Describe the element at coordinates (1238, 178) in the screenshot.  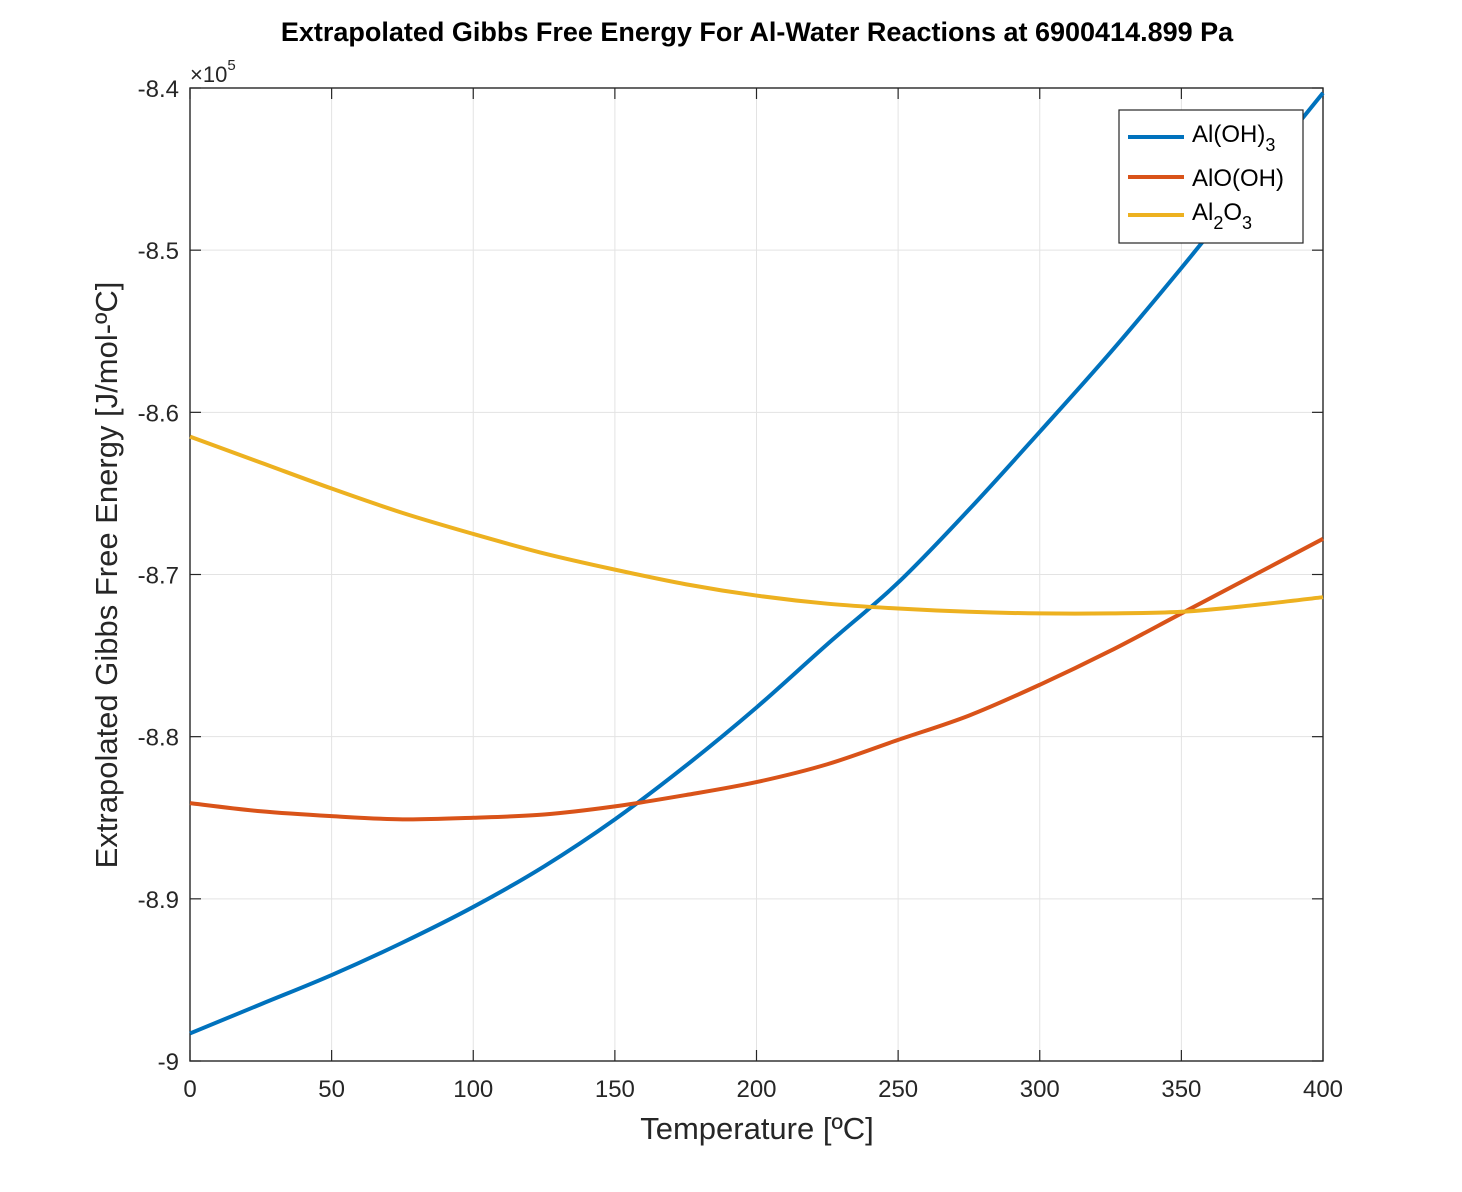
I see `legend-label-alooh: AlO(OH)` at that location.